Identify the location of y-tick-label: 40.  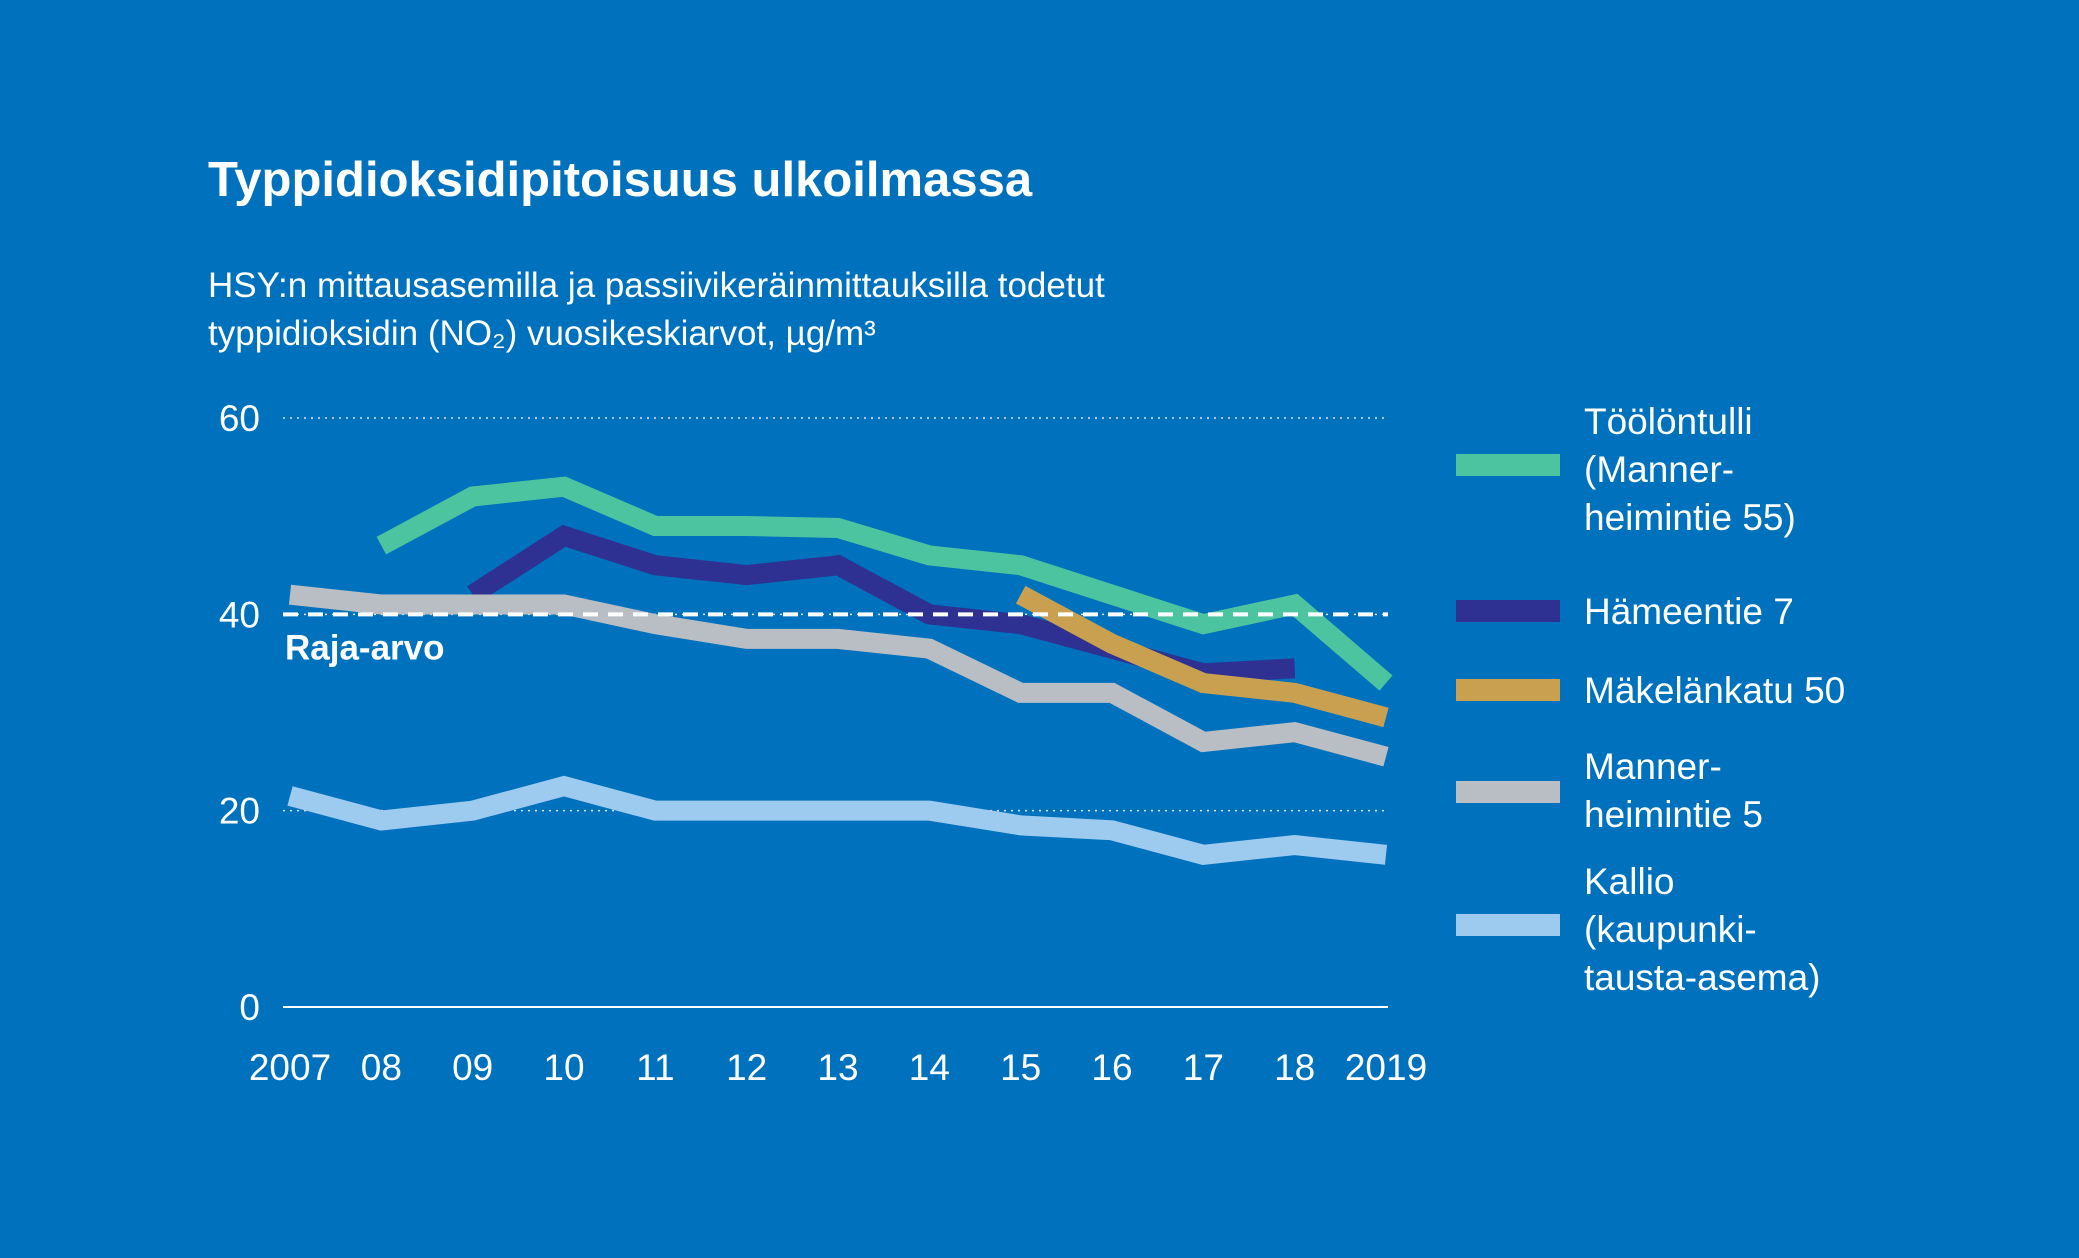
(239, 614).